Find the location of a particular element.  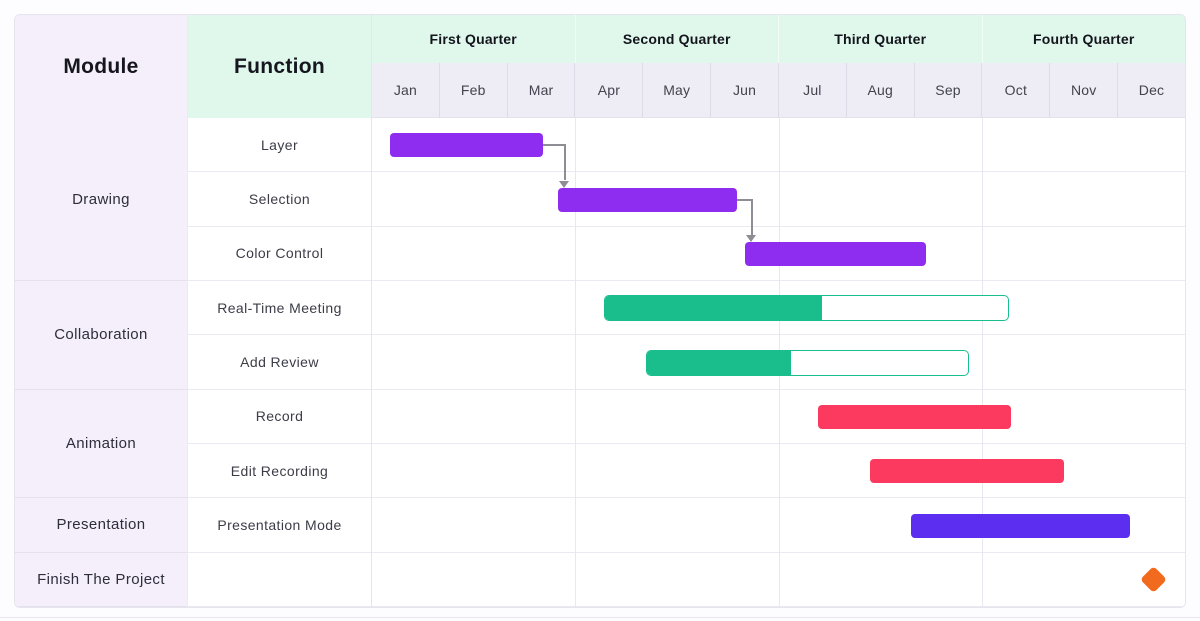

function-cell-empty is located at coordinates (279, 580).